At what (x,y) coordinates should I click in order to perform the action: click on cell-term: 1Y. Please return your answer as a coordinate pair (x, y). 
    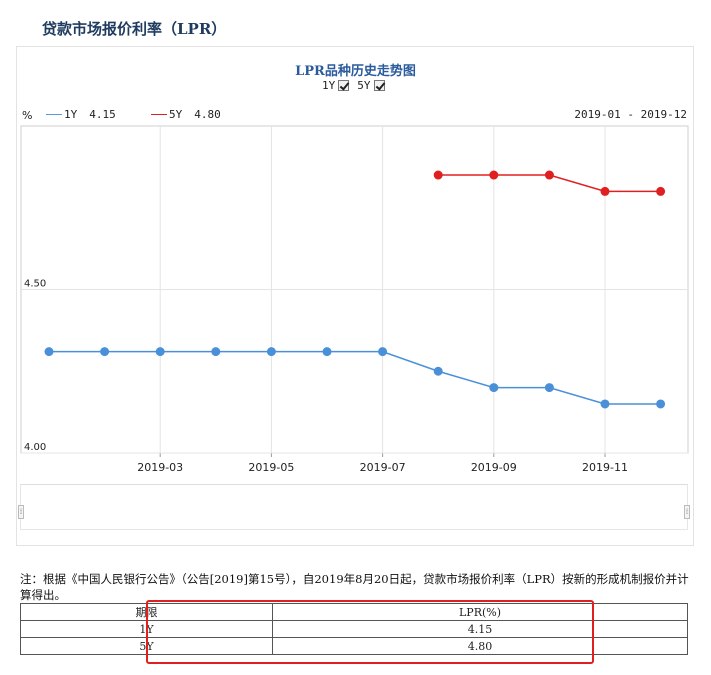
    Looking at the image, I should click on (146, 629).